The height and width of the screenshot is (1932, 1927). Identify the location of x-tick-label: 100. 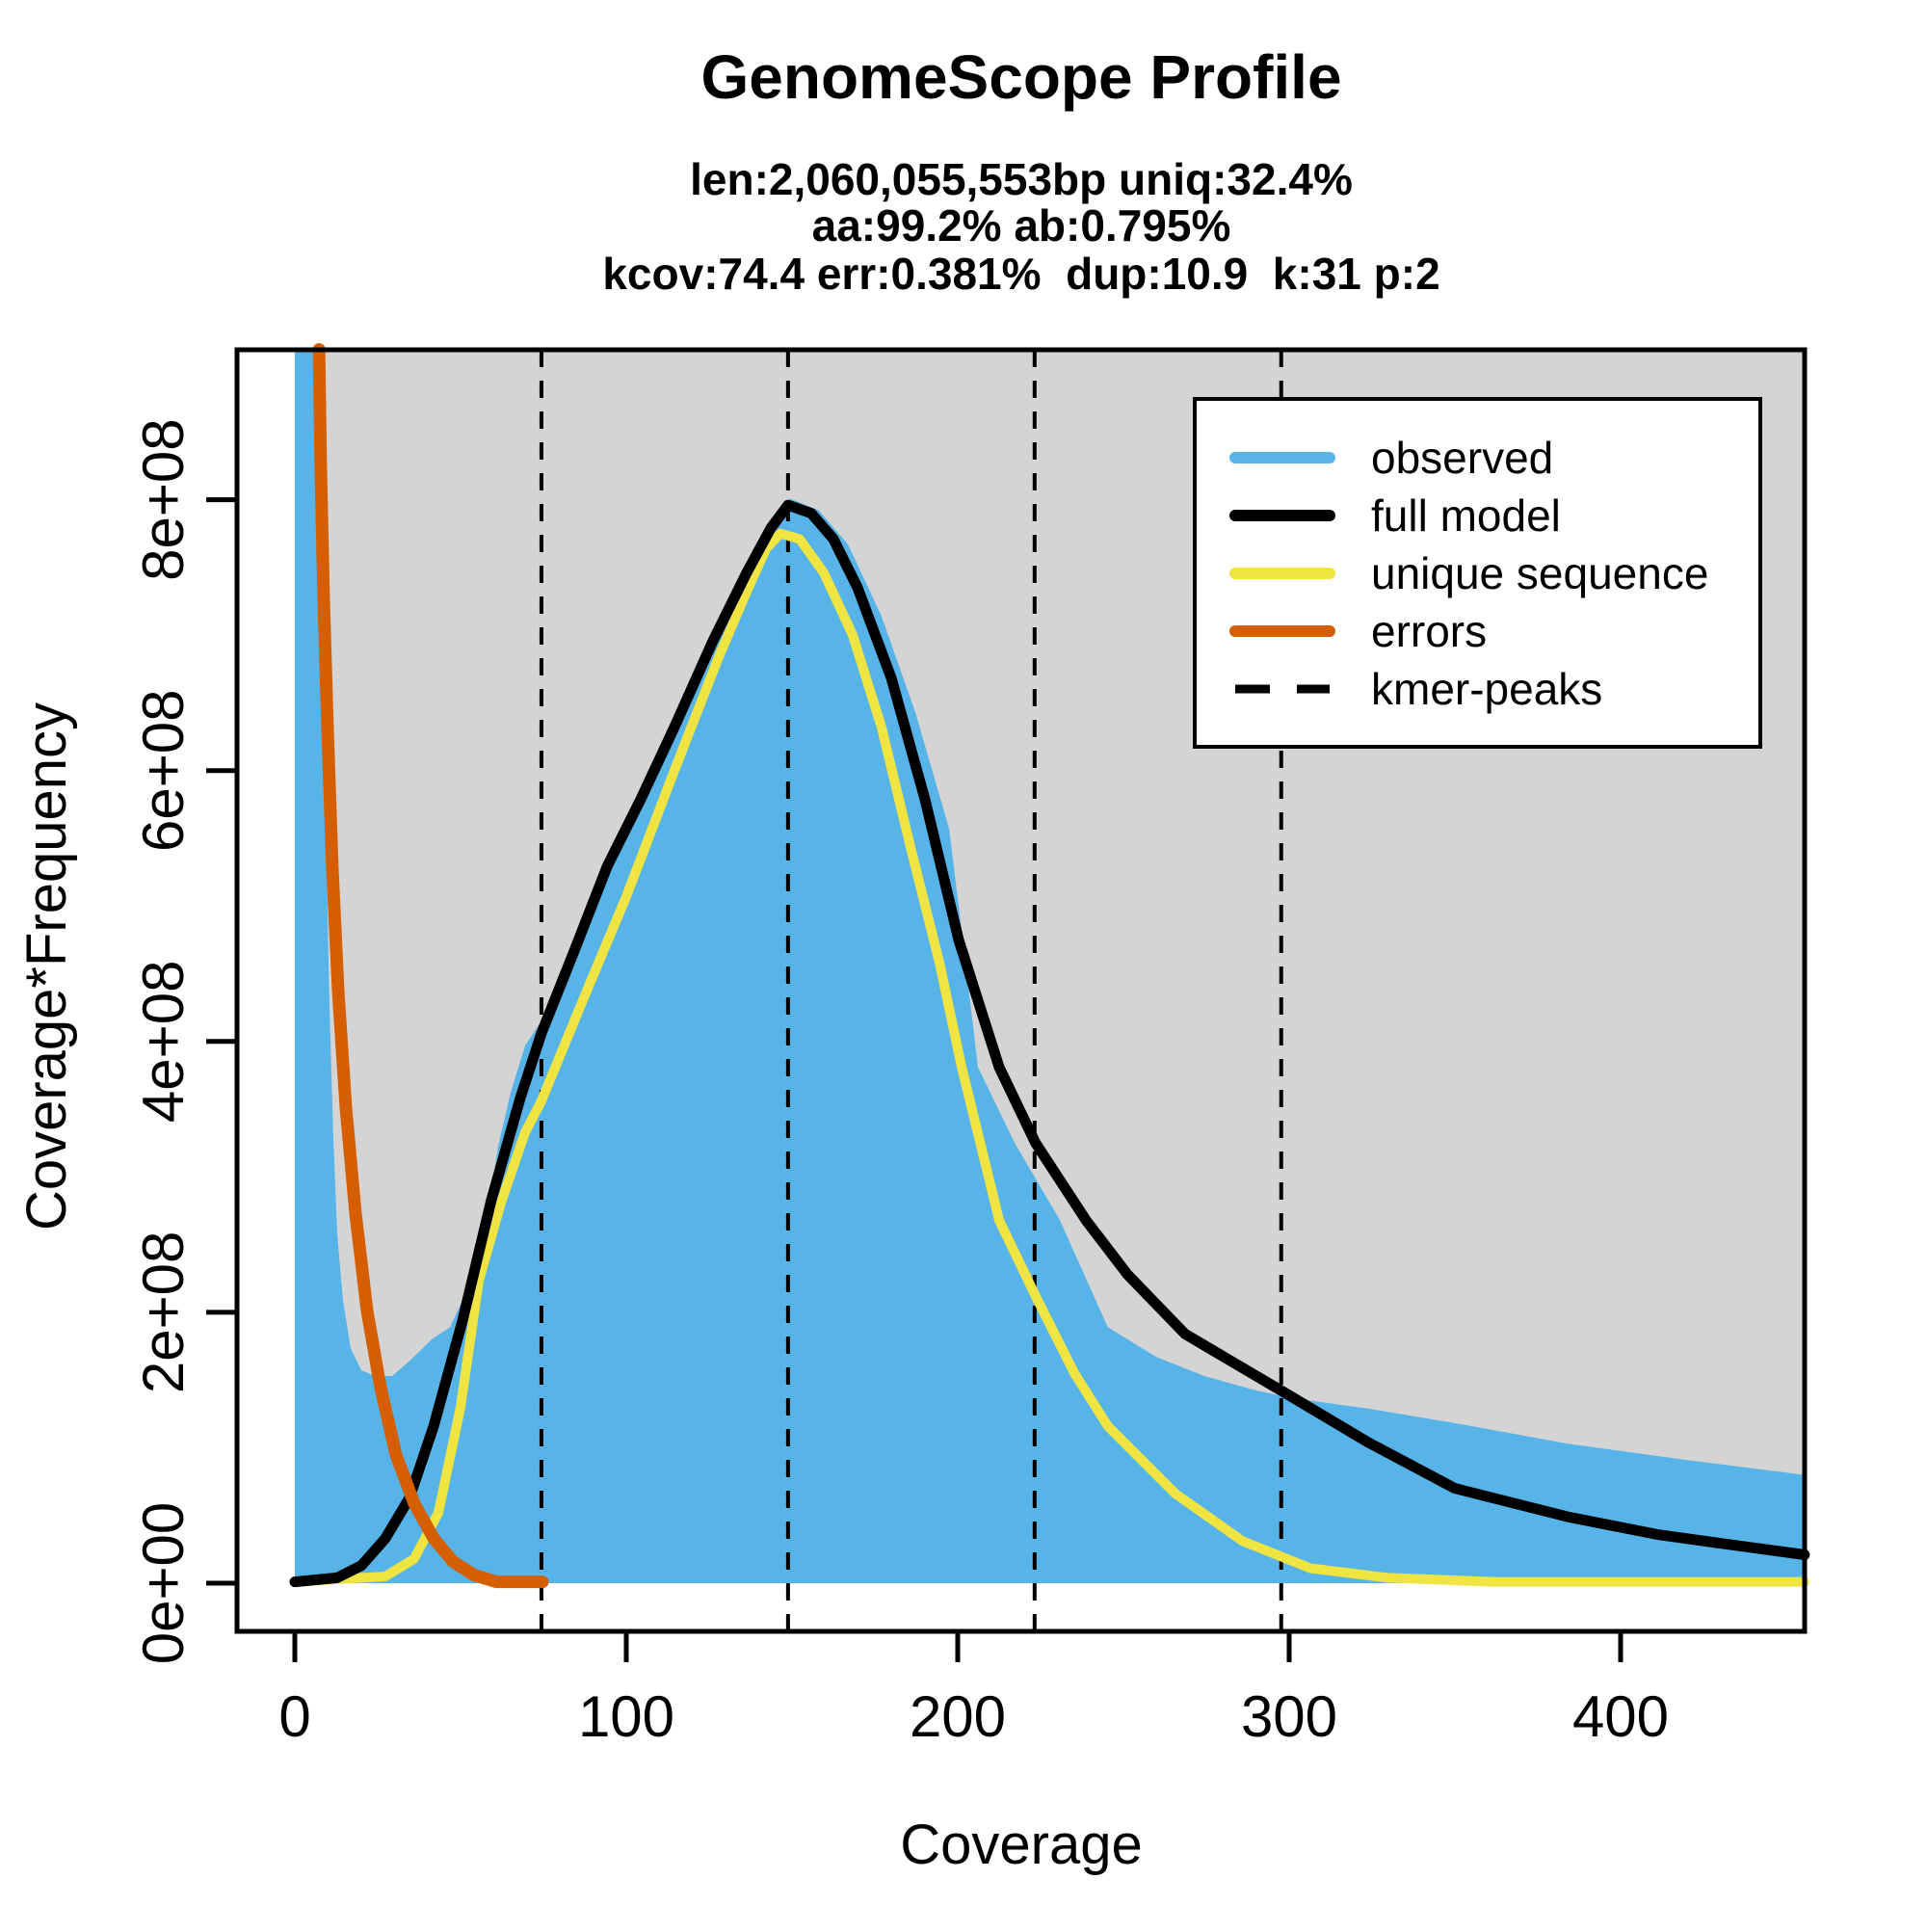
(626, 1716).